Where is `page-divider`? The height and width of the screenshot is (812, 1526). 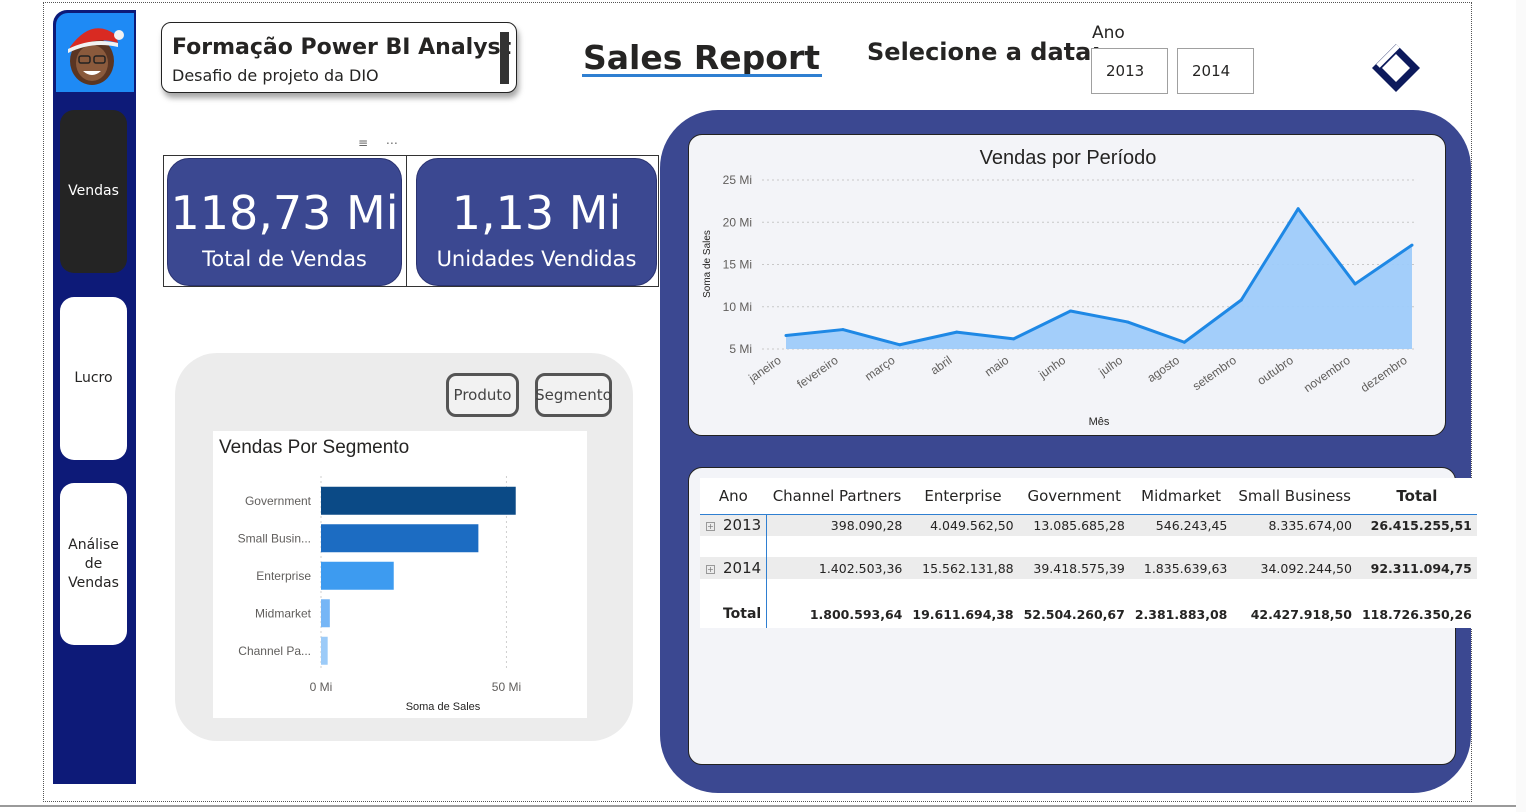
page-divider is located at coordinates (763, 806).